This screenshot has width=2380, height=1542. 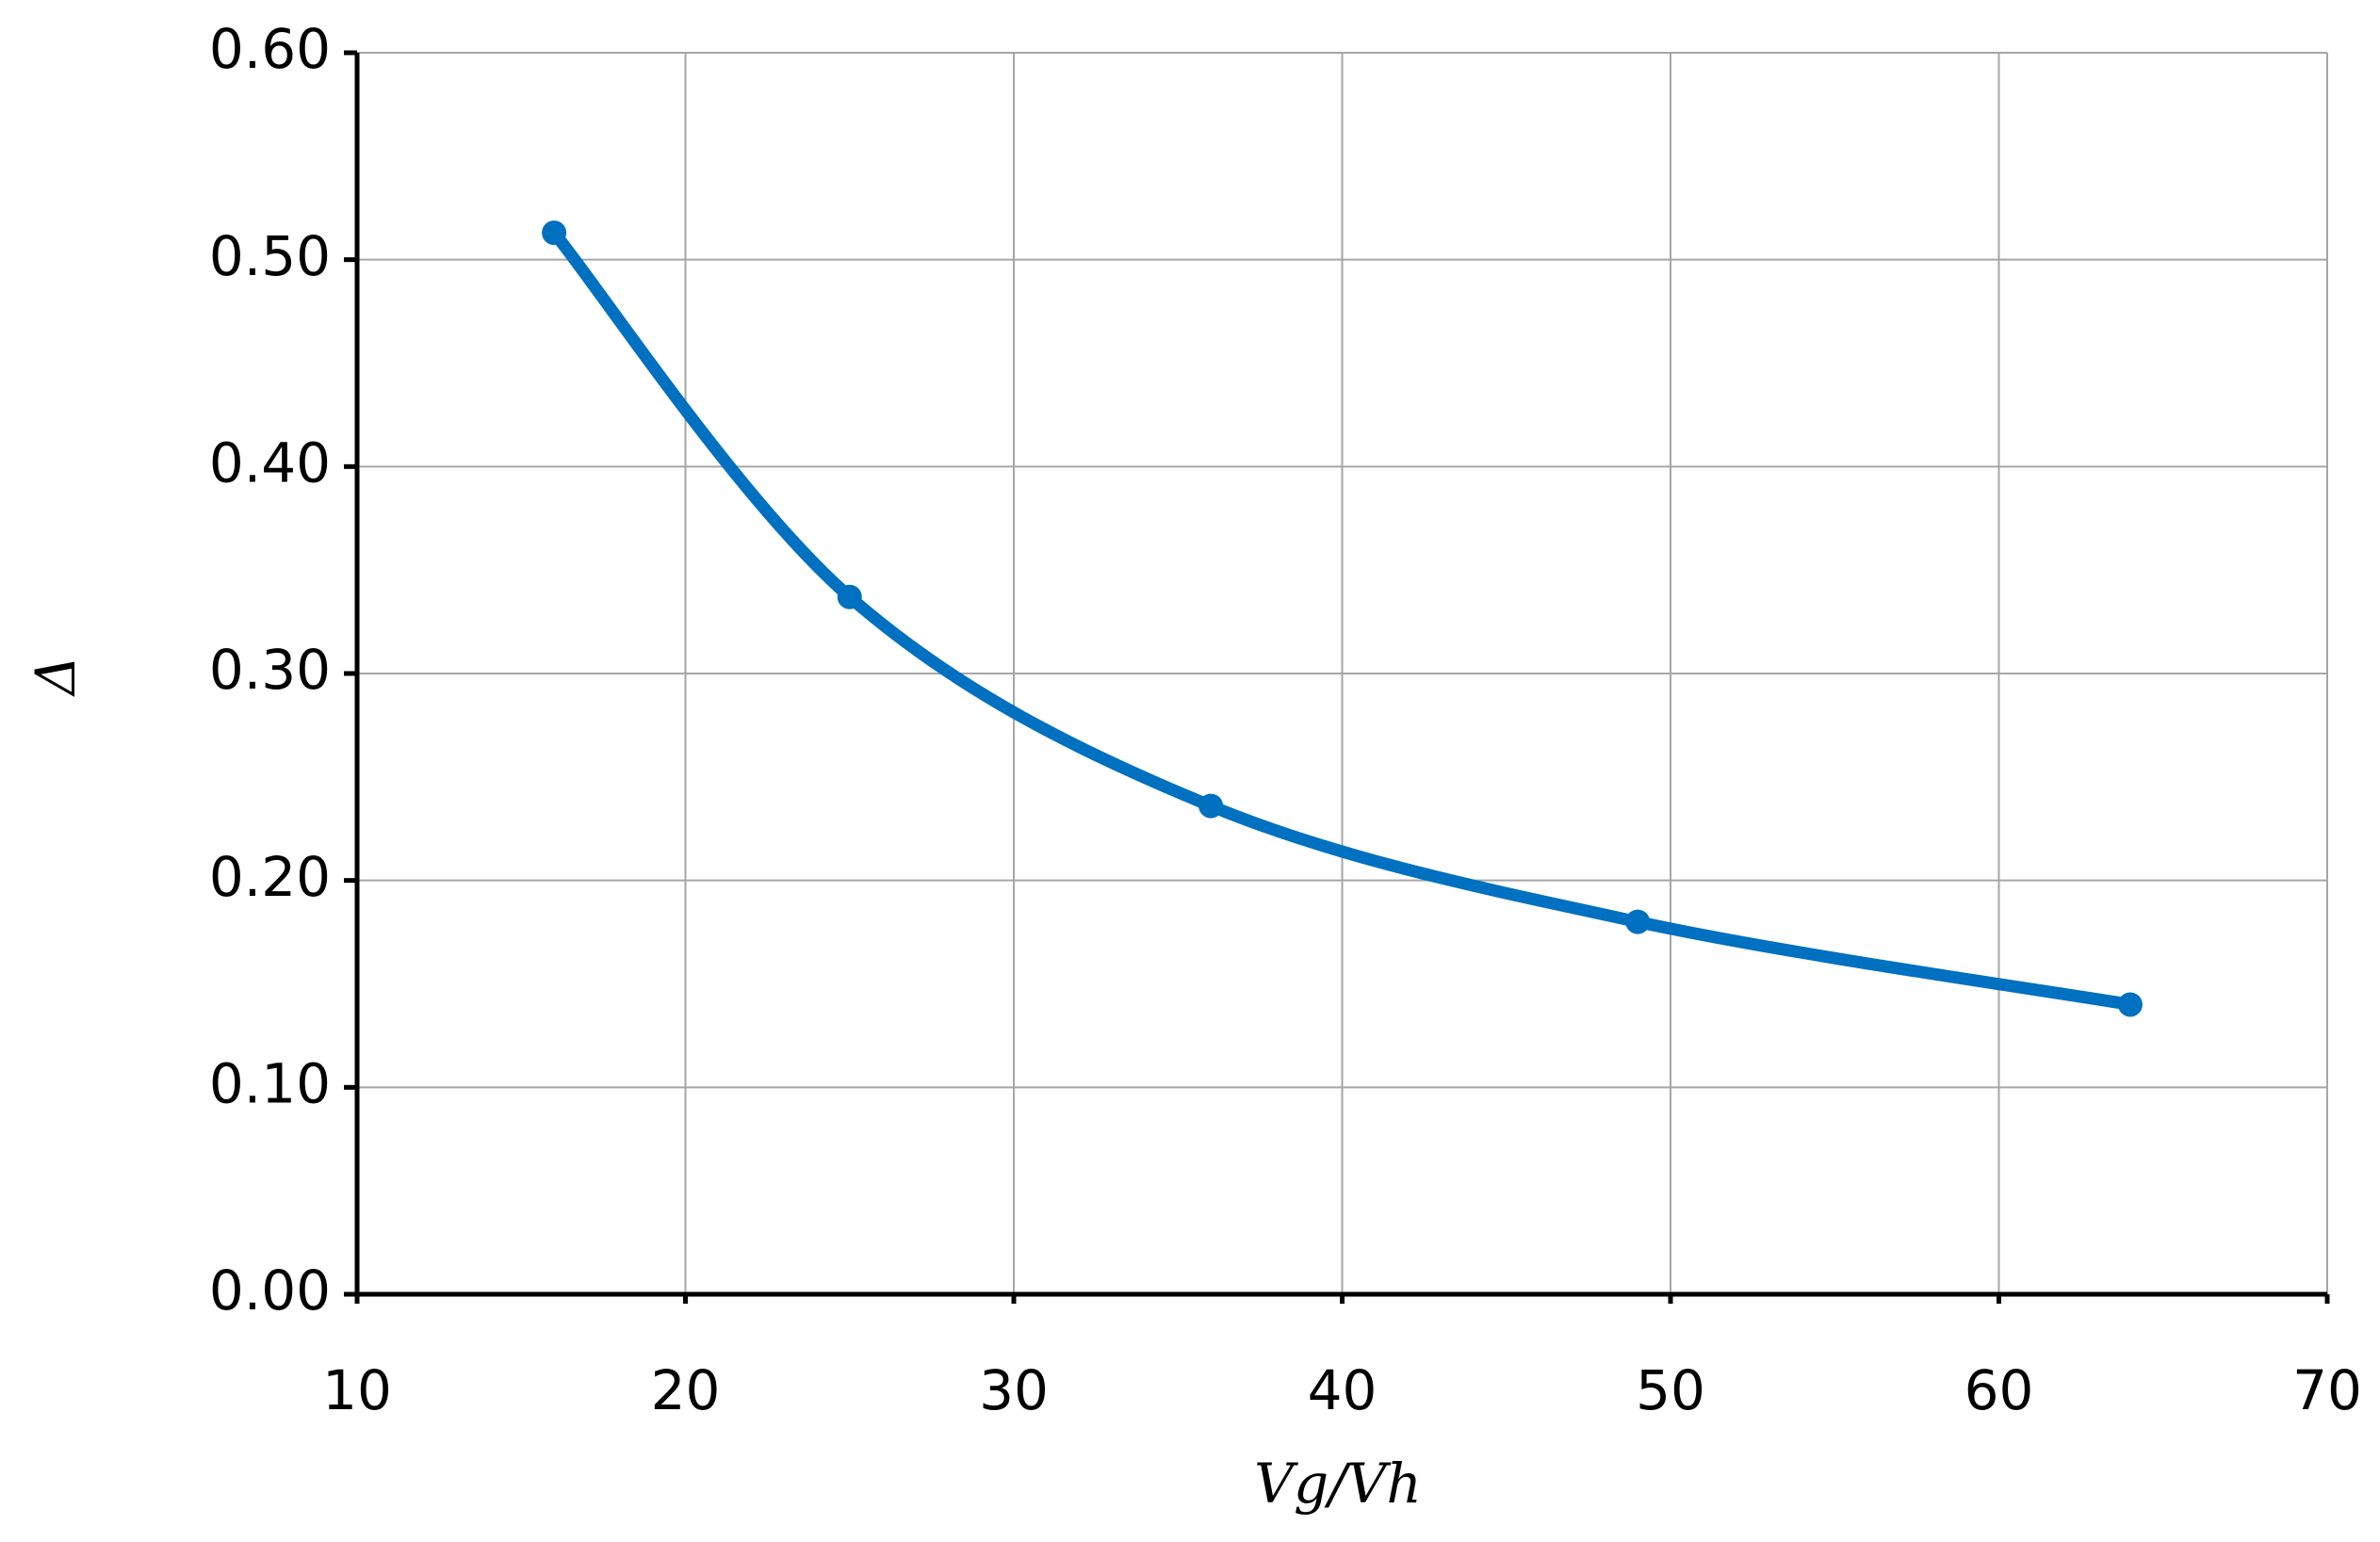 I want to click on y-tick-label: 0.50, so click(x=270, y=256).